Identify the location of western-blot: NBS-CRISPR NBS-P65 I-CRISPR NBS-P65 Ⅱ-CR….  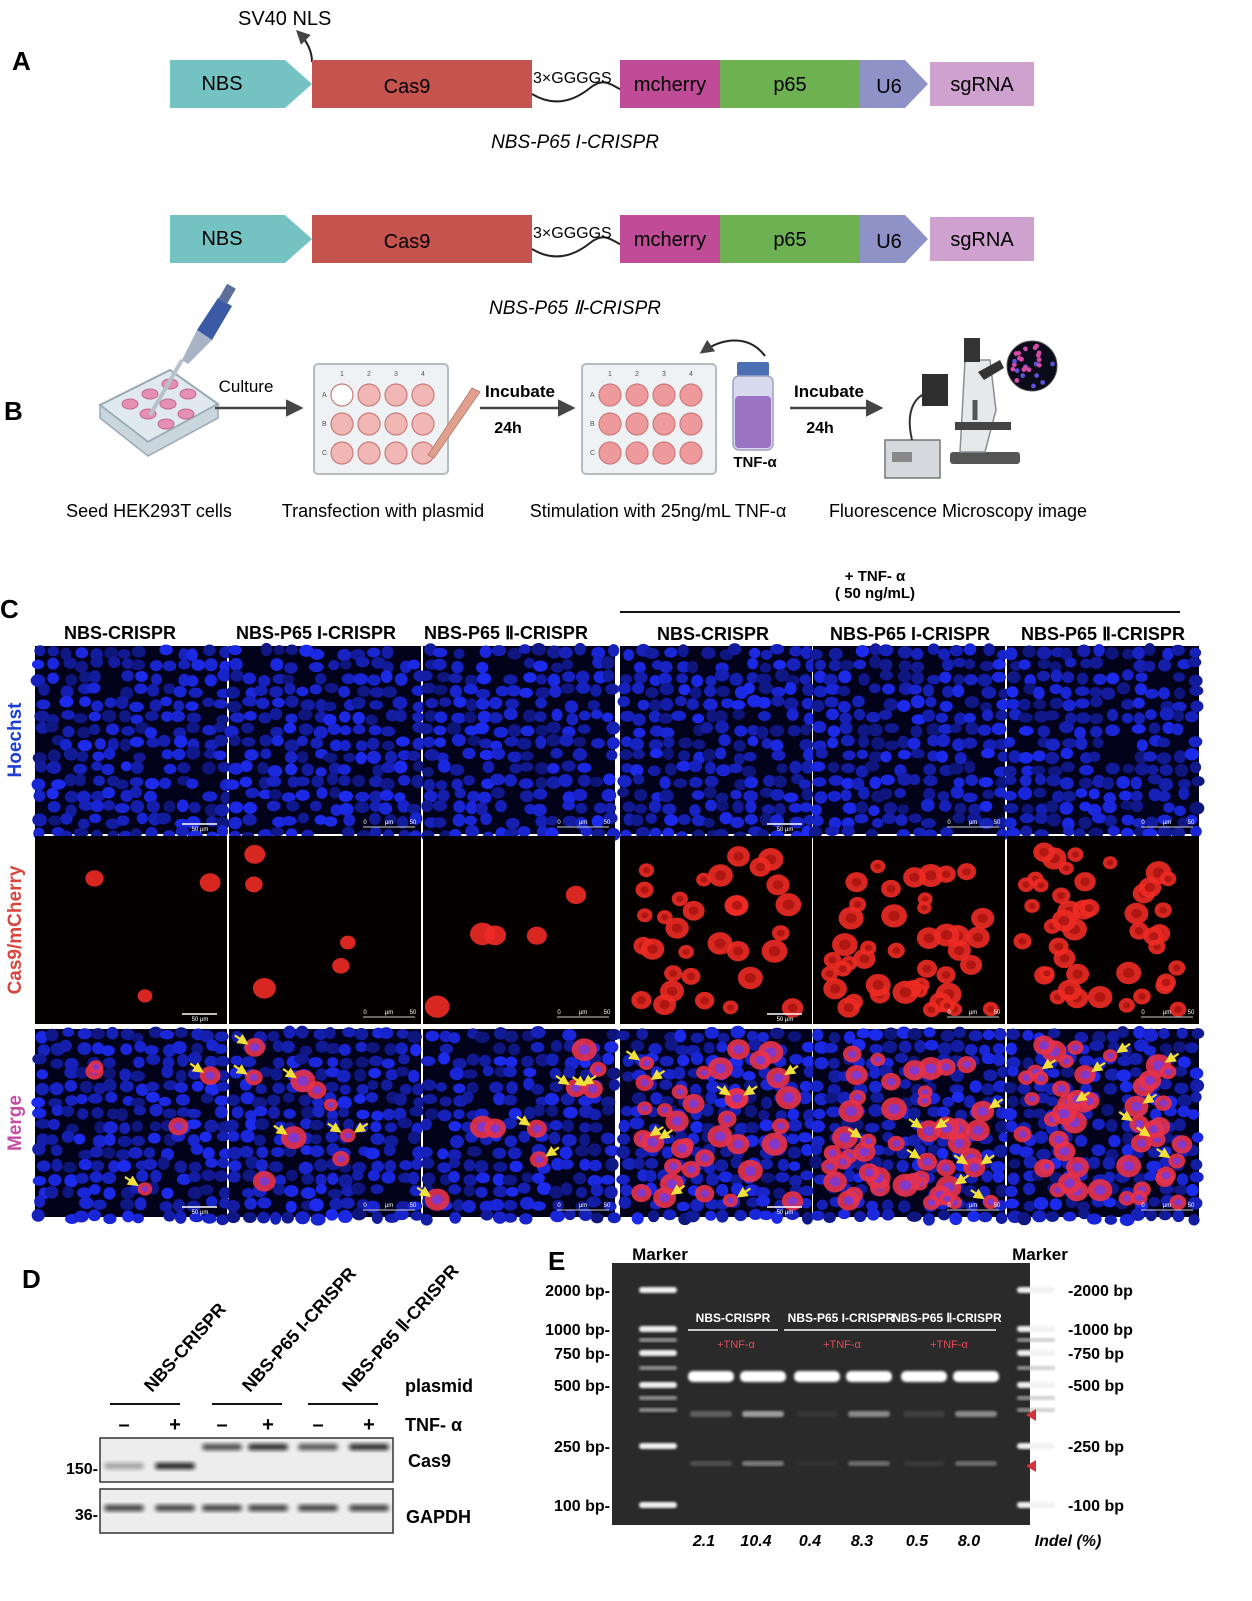
(269, 1397).